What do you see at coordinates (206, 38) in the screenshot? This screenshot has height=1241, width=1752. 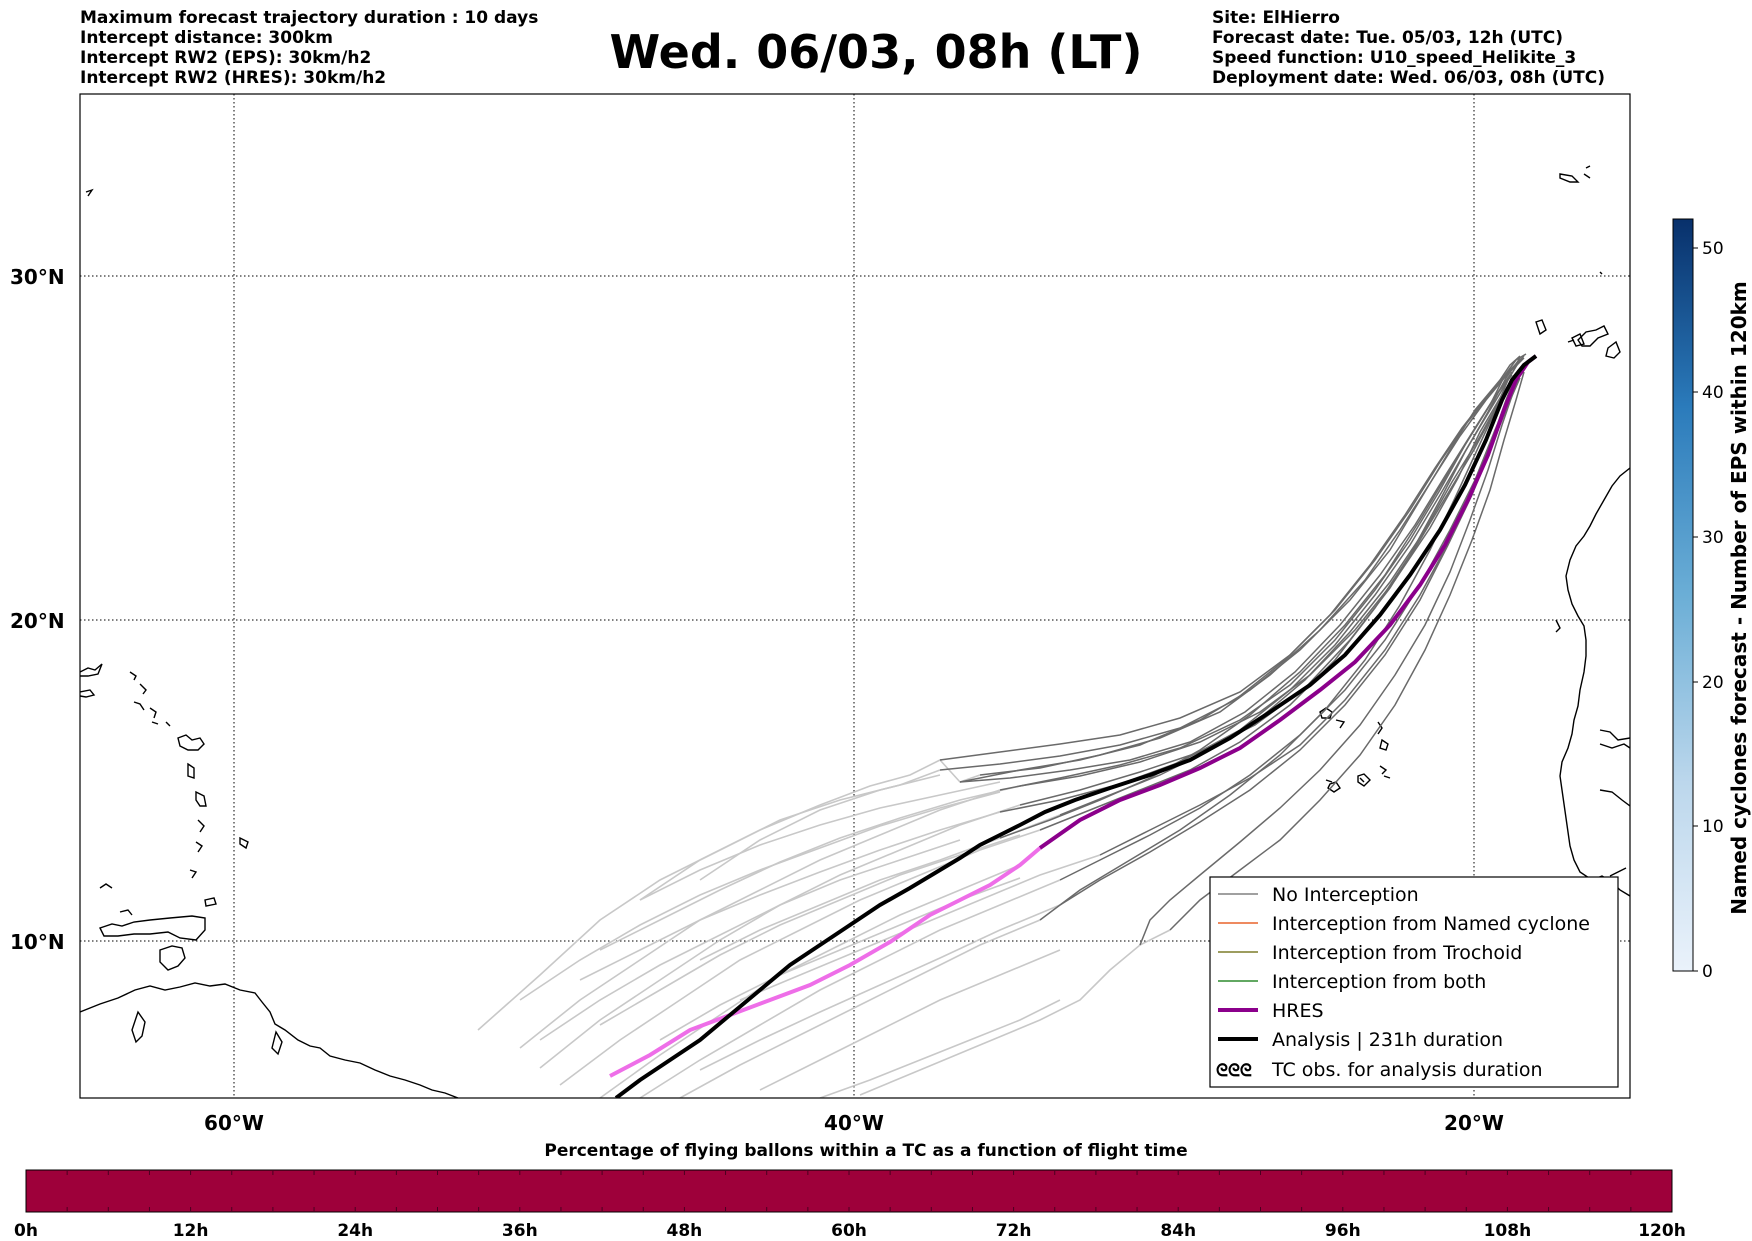 I see `header-left-line: Intercept distance: 300km` at bounding box center [206, 38].